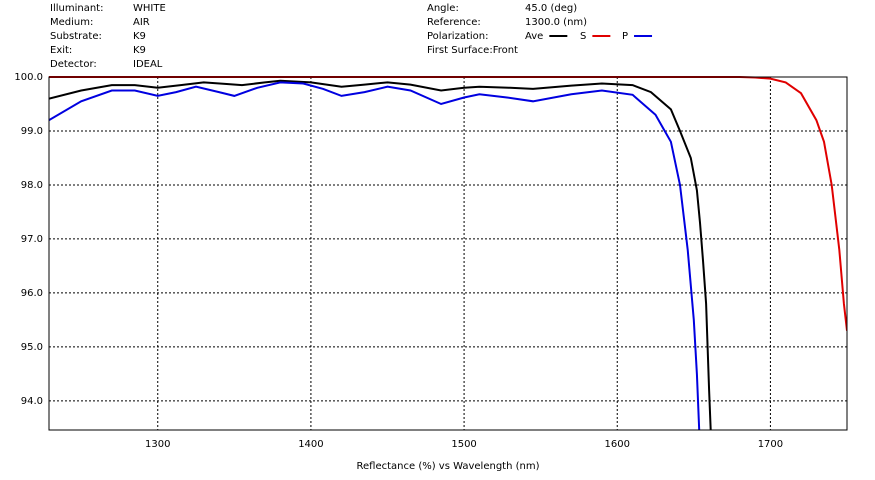 The image size is (875, 480). I want to click on y-tick-label: 98.0, so click(32, 185).